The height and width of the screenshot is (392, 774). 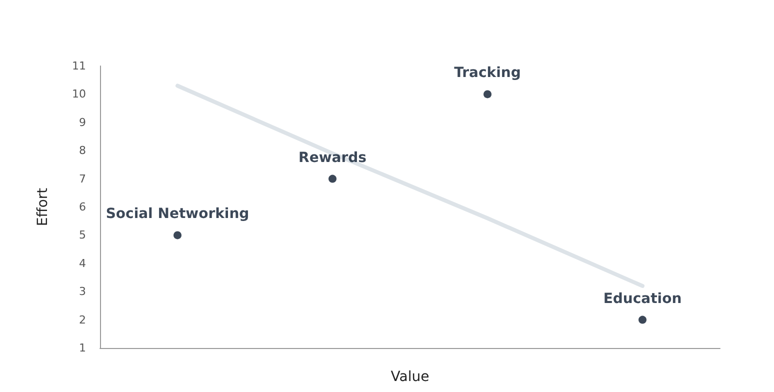 What do you see at coordinates (487, 73) in the screenshot?
I see `annotation: Tracking` at bounding box center [487, 73].